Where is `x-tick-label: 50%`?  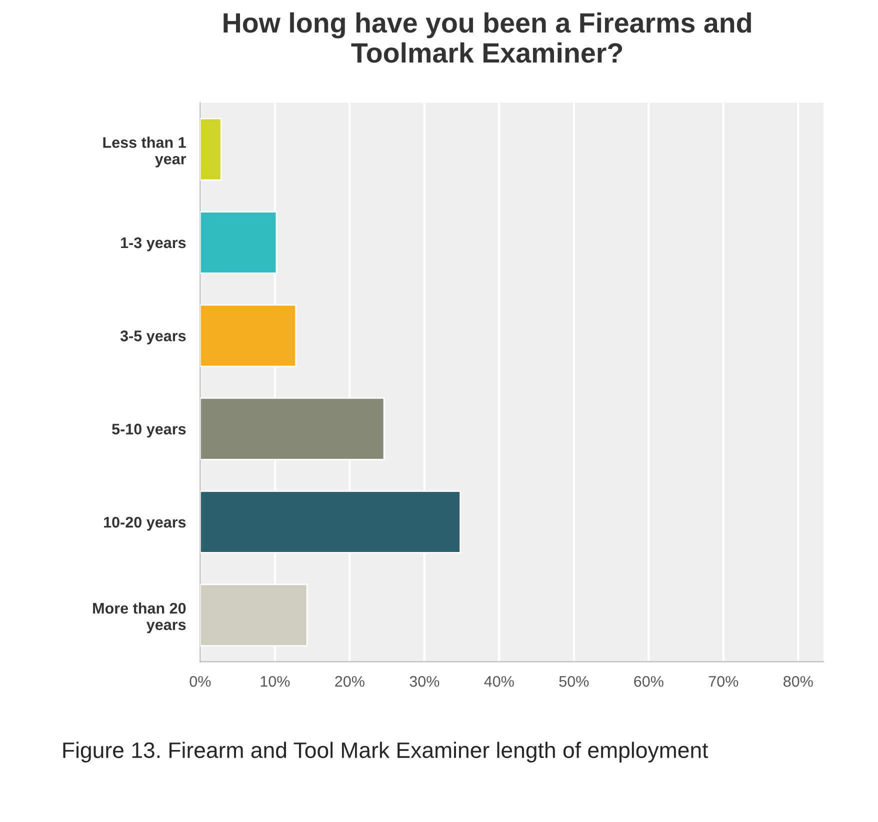 x-tick-label: 50% is located at coordinates (574, 681).